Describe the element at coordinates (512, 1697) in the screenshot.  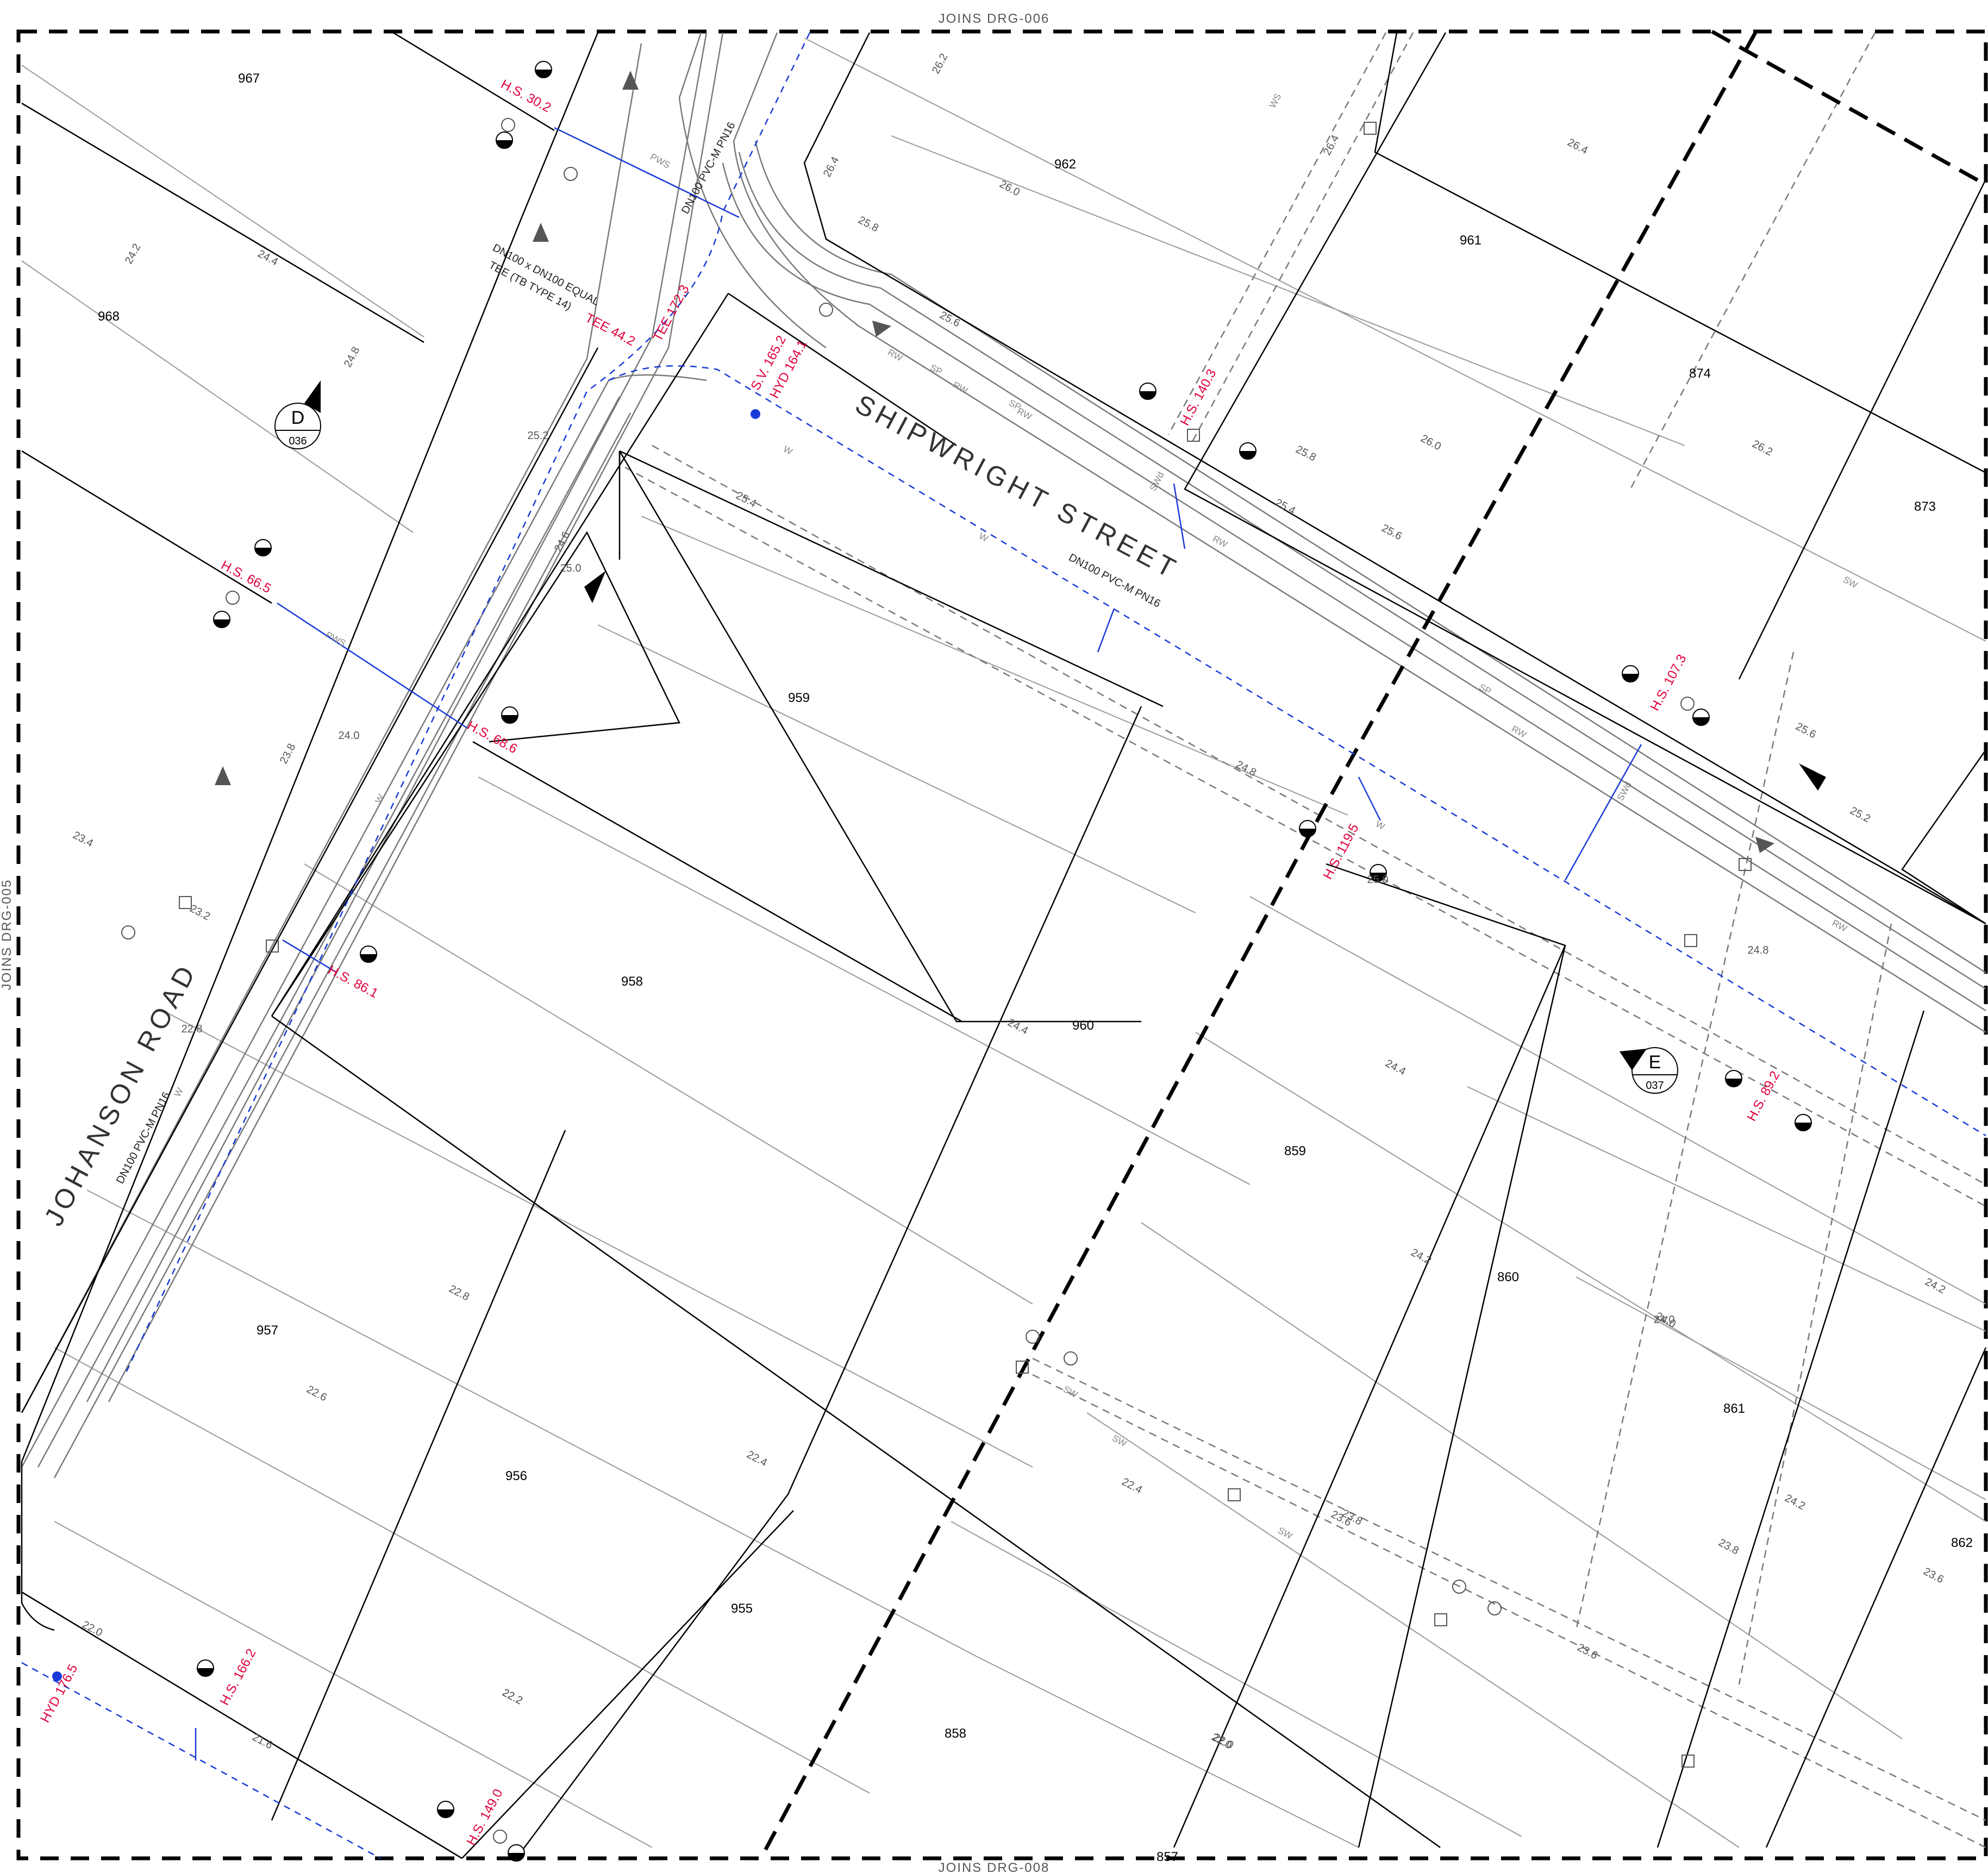
I see `contour-label: 22.2` at that location.